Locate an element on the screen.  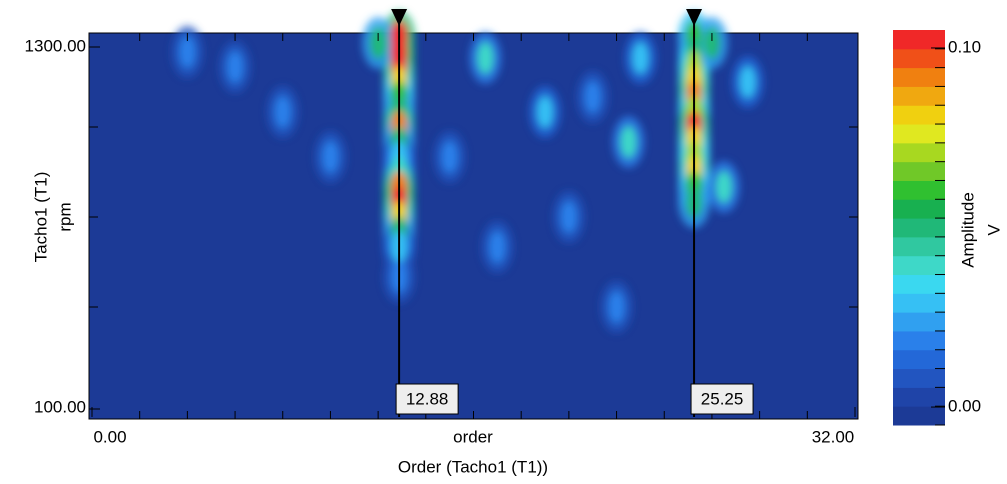
colorbar-unit: V is located at coordinates (993, 230).